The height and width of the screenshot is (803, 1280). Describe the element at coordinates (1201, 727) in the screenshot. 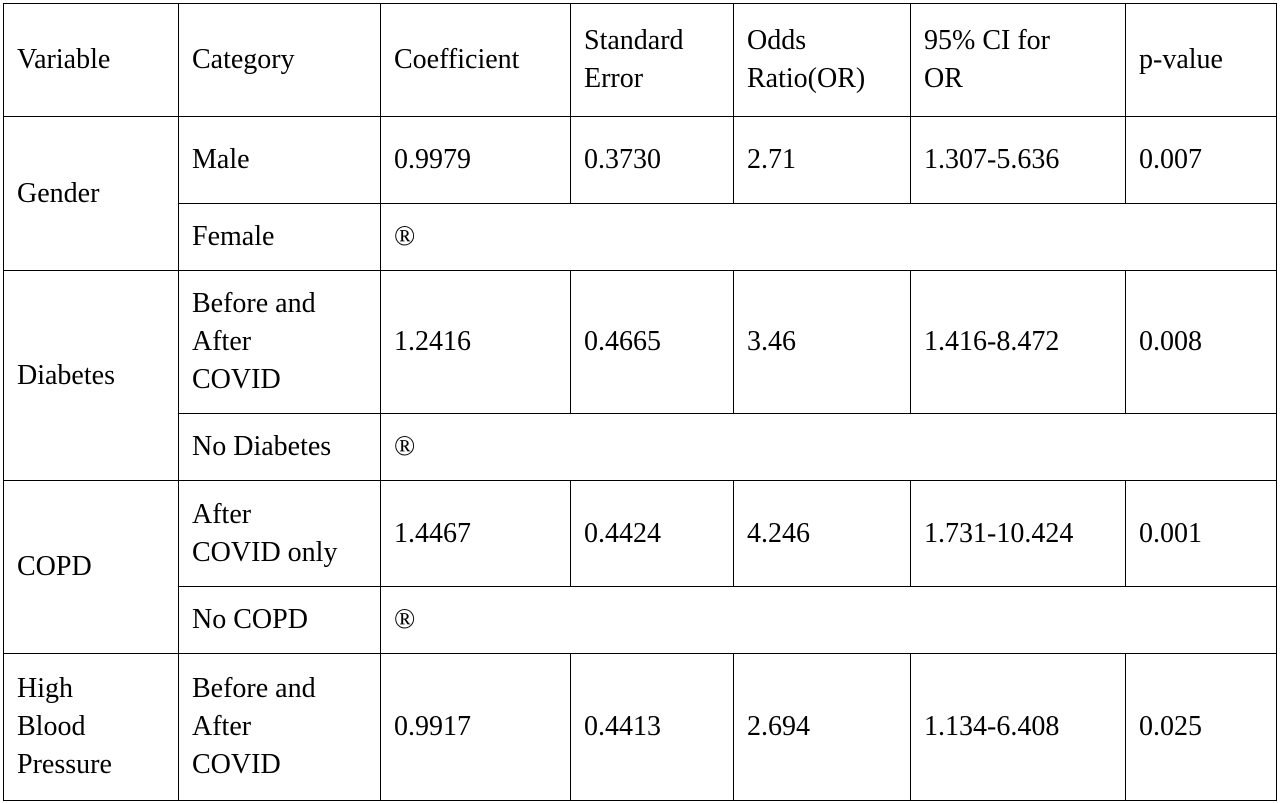

I see `value-cell: 0.025` at that location.